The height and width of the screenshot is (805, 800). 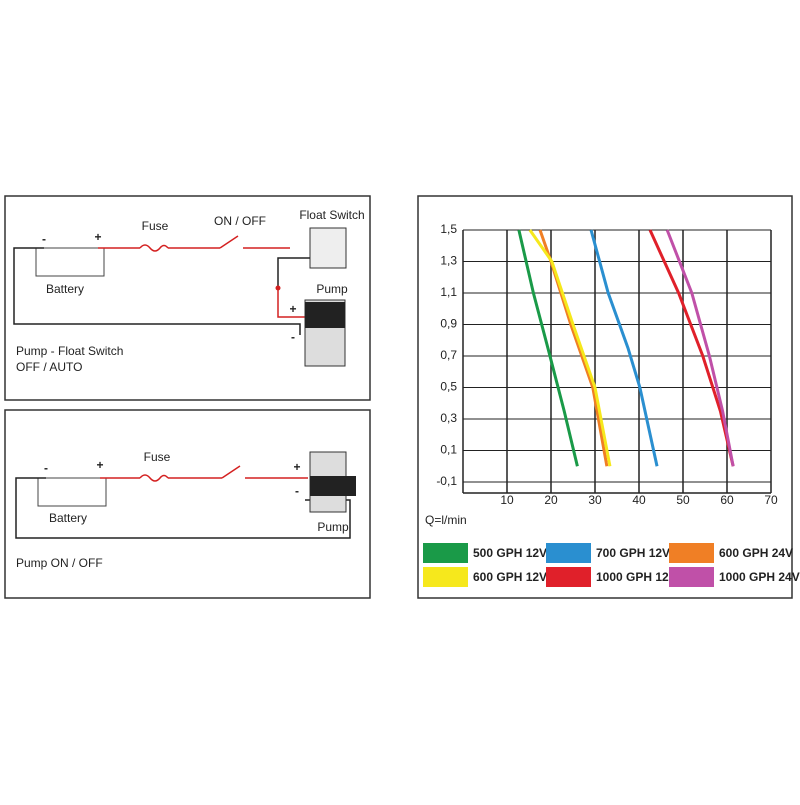 What do you see at coordinates (448, 387) in the screenshot?
I see `y-tick-label: 0,5` at bounding box center [448, 387].